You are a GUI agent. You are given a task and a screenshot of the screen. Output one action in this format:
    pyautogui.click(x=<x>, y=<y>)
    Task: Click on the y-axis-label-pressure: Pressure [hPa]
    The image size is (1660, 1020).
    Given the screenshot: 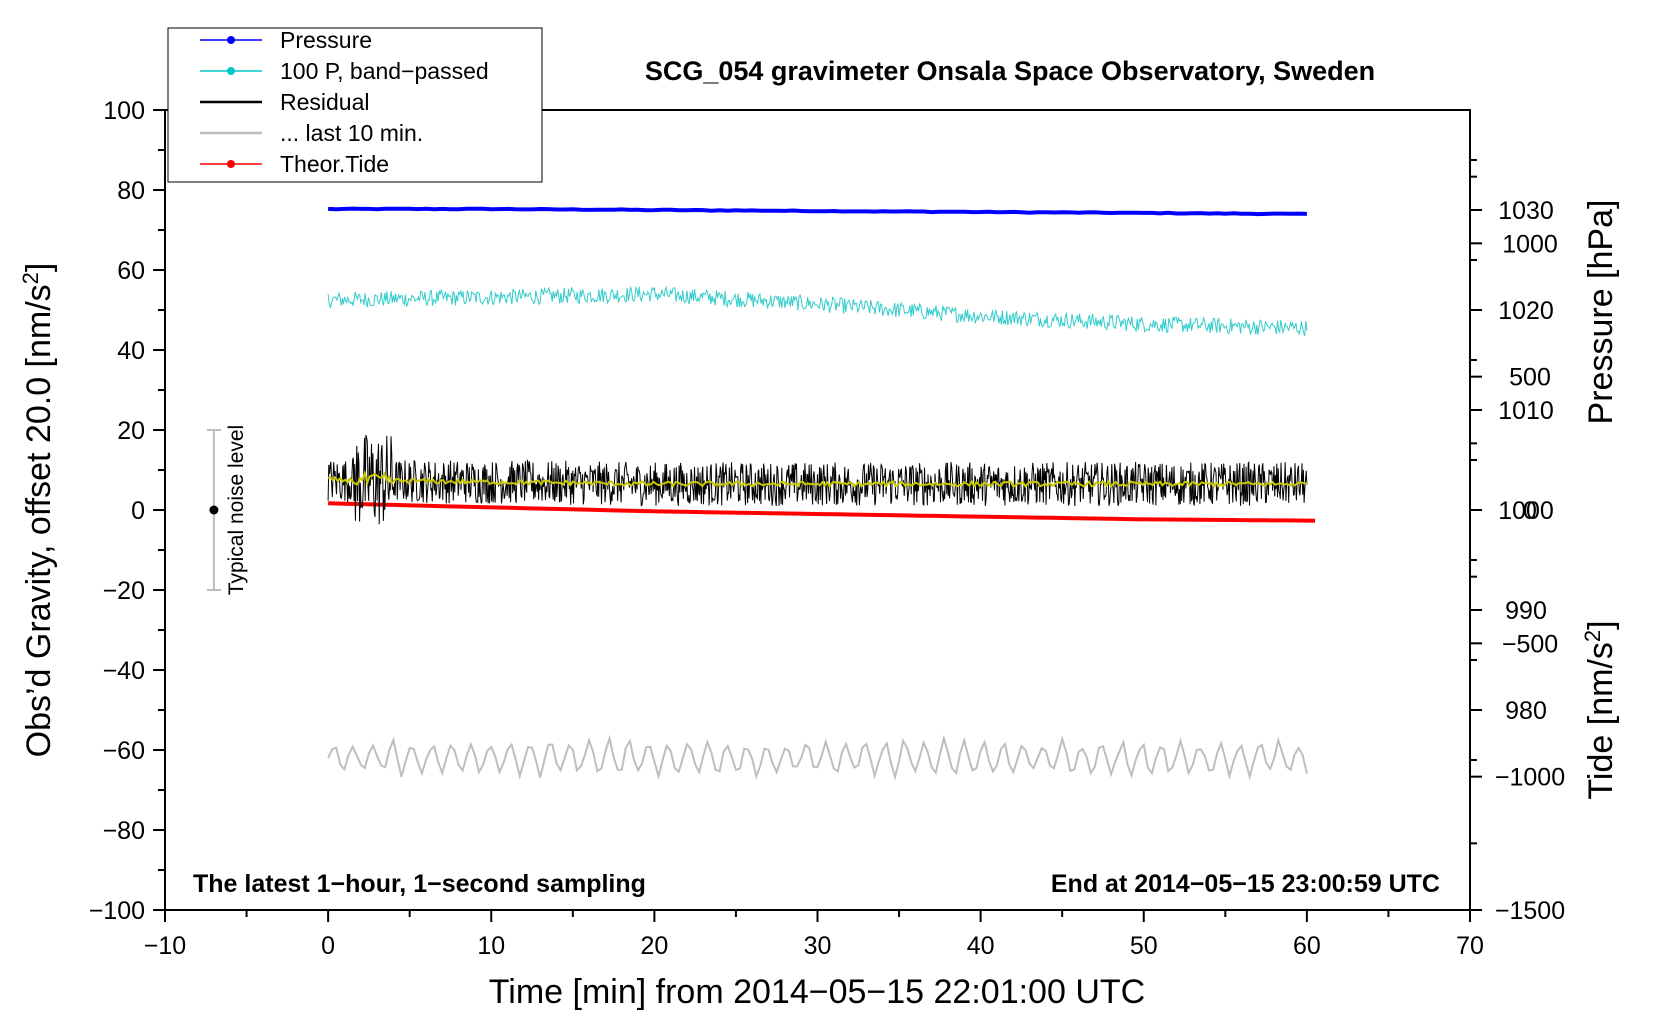 What is the action you would take?
    pyautogui.click(x=1601, y=312)
    